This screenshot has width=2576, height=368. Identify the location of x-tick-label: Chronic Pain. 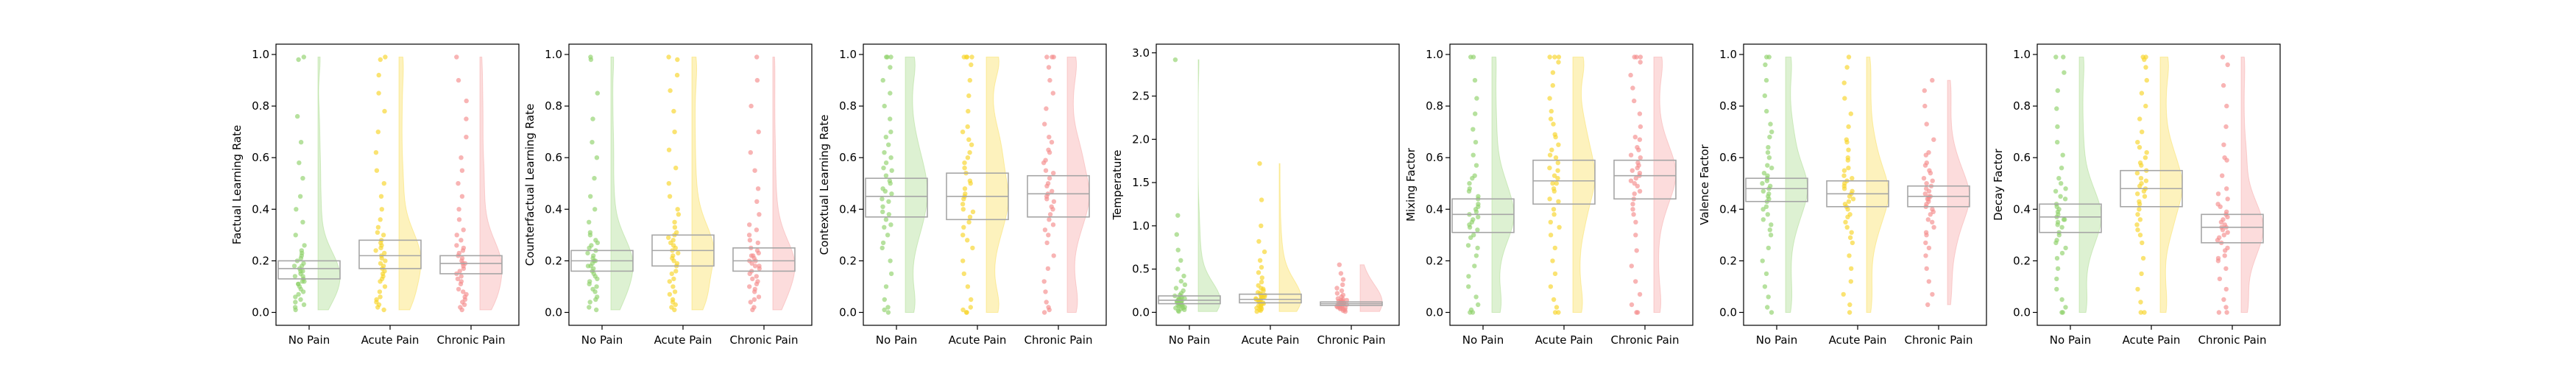
(1645, 340).